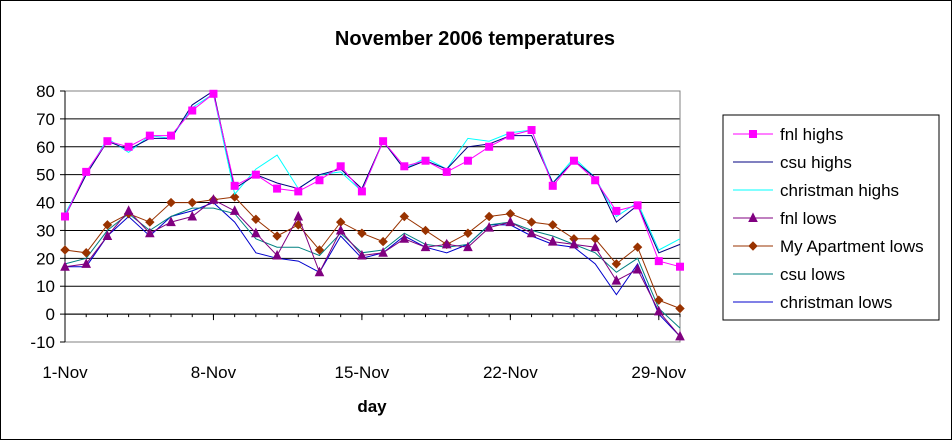 The width and height of the screenshot is (952, 440). Describe the element at coordinates (658, 372) in the screenshot. I see `x-tick-label: 29-Nov` at that location.